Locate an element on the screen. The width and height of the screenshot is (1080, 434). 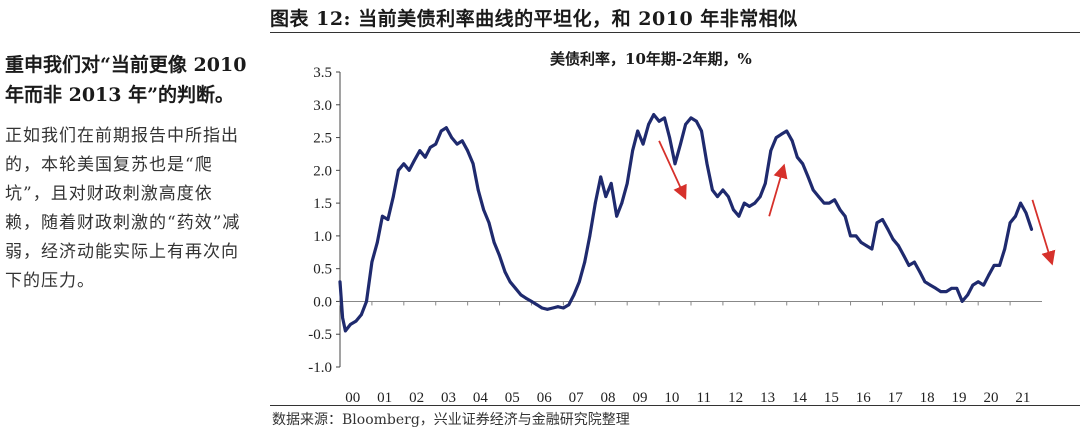
arrow-down is located at coordinates (672, 170).